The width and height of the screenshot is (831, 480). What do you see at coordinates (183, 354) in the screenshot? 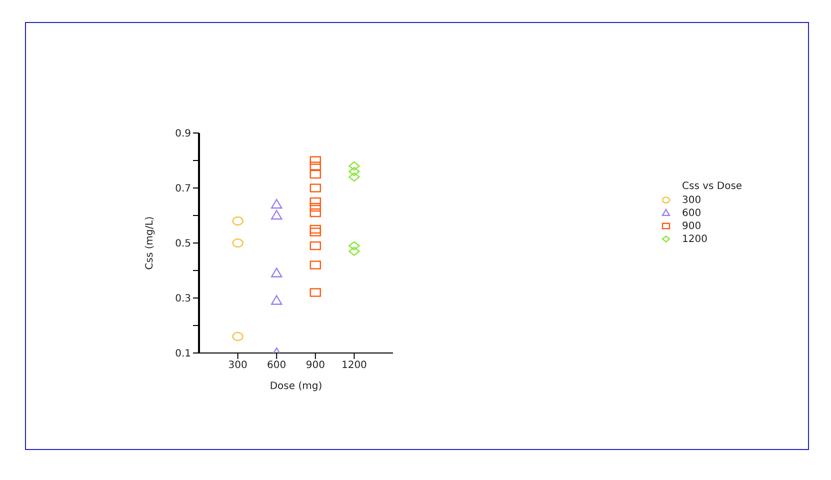
I see `y-tick-label: 0.1` at bounding box center [183, 354].